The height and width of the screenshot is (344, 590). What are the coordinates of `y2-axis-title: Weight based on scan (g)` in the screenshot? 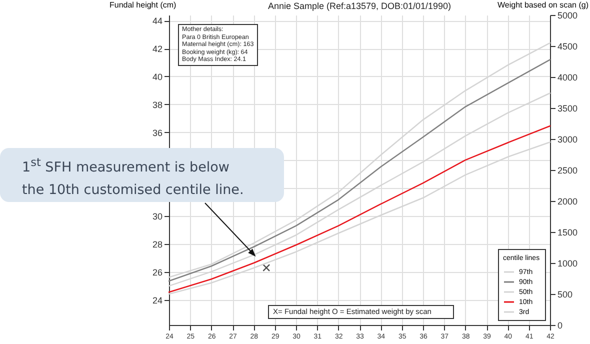 It's located at (543, 5).